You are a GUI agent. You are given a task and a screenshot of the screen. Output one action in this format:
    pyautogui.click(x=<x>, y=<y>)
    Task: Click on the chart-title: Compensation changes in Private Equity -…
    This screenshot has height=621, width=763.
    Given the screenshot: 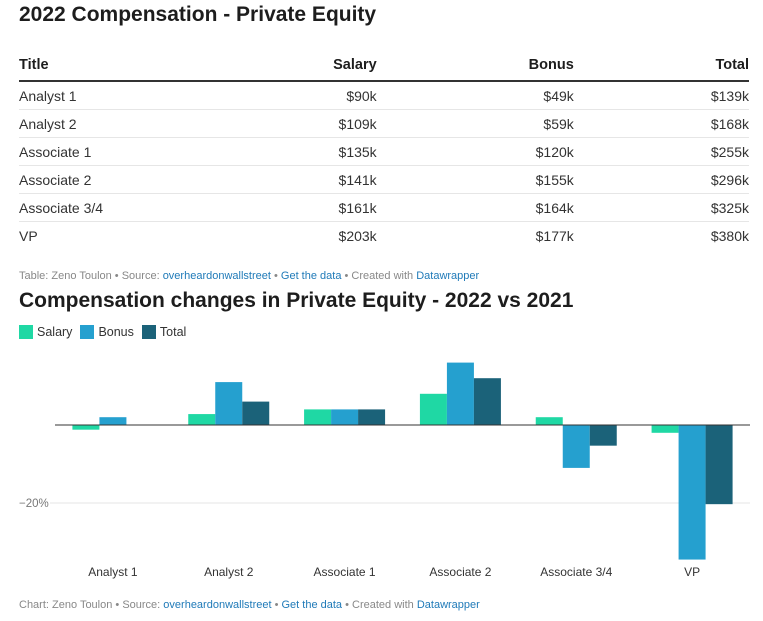 What is the action you would take?
    pyautogui.click(x=296, y=300)
    